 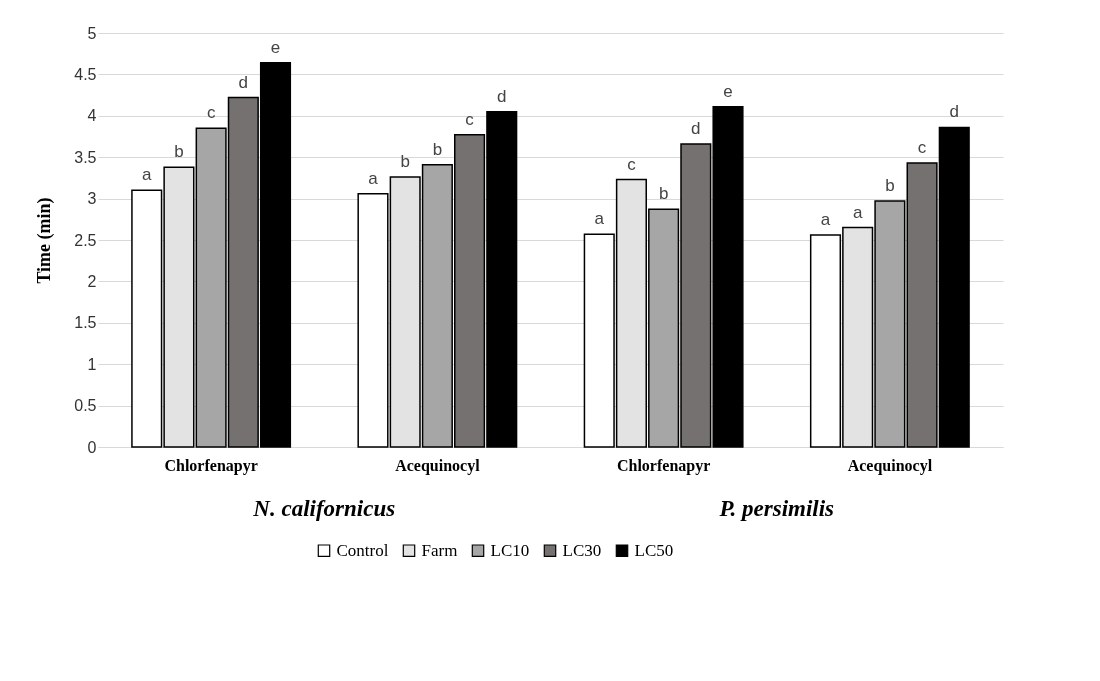 I want to click on y-tick-label: 2, so click(x=92, y=281).